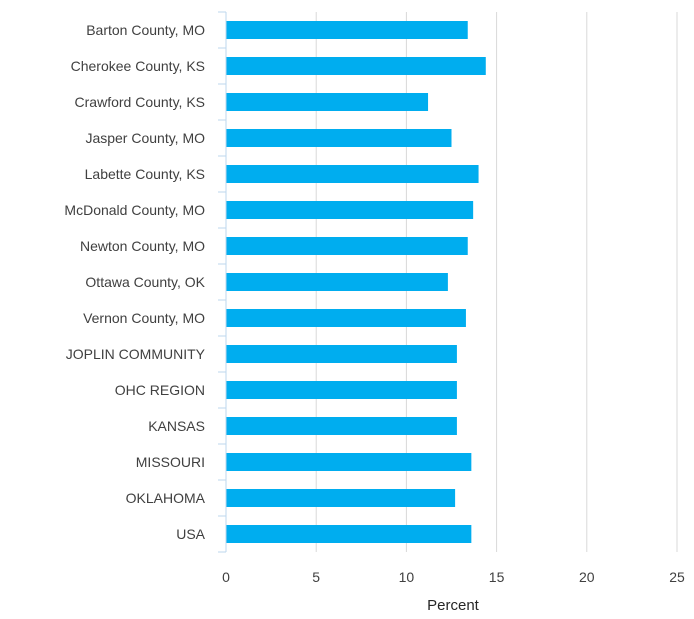 The height and width of the screenshot is (619, 694). I want to click on category-axis, so click(222, 282).